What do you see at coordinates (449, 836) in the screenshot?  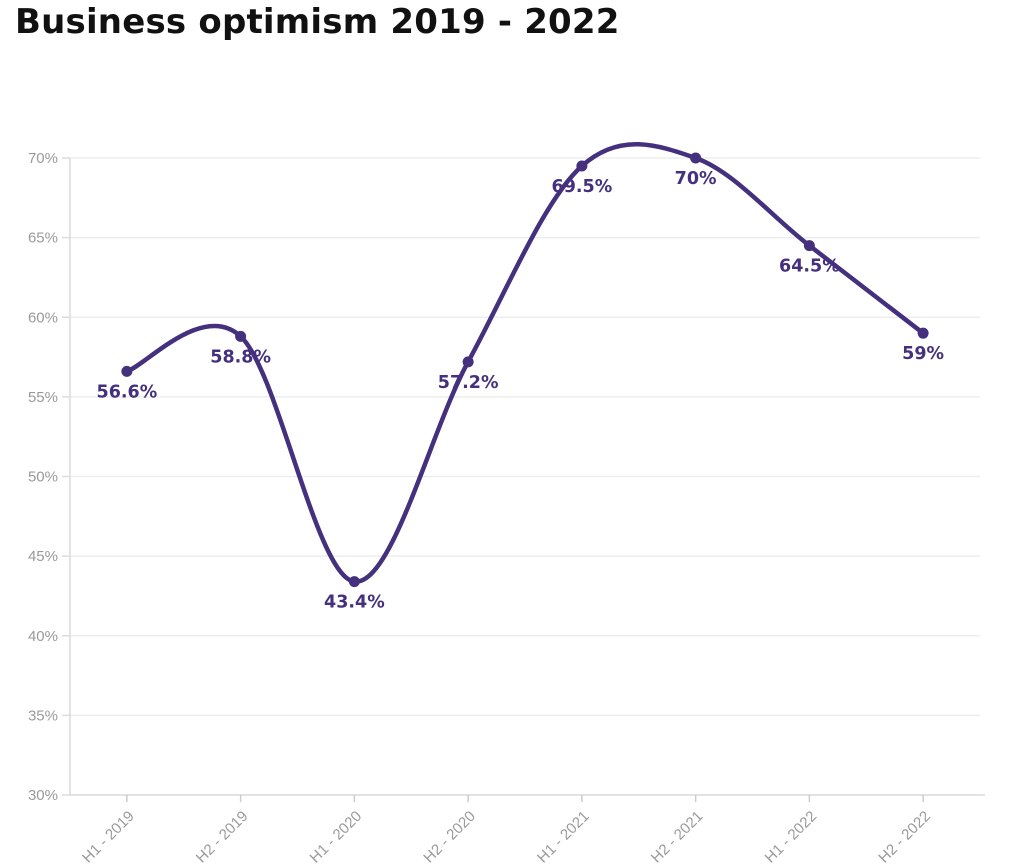 I see `x-axis-tick-label: H2 - 2020` at bounding box center [449, 836].